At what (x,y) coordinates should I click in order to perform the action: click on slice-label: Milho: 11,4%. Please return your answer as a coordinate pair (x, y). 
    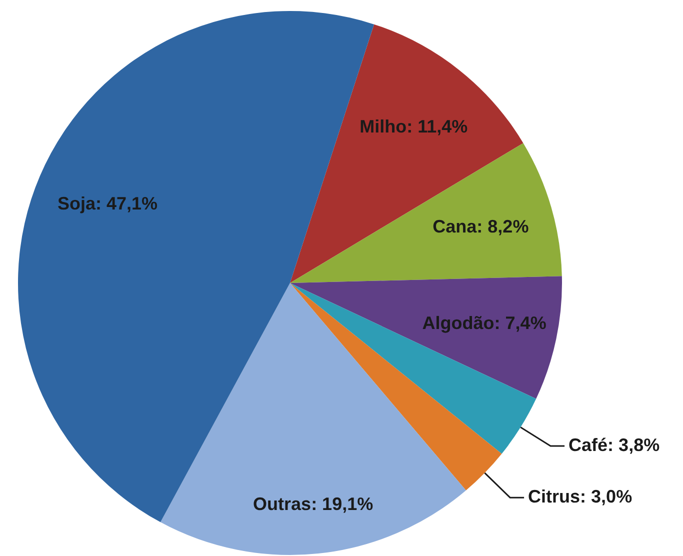
    Looking at the image, I should click on (414, 126).